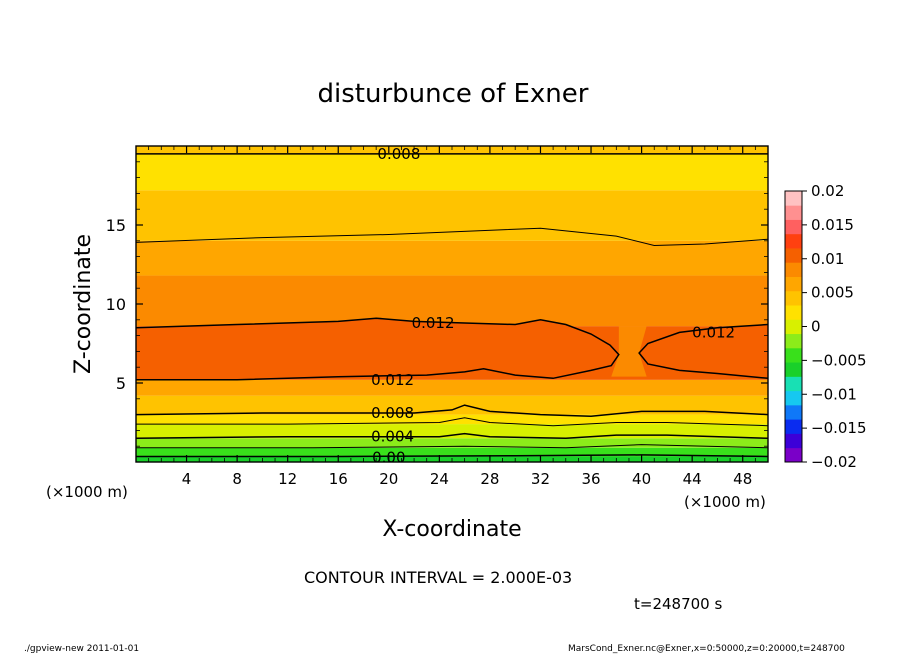 The height and width of the screenshot is (654, 904). What do you see at coordinates (832, 225) in the screenshot?
I see `colorbar-label: 0.015` at bounding box center [832, 225].